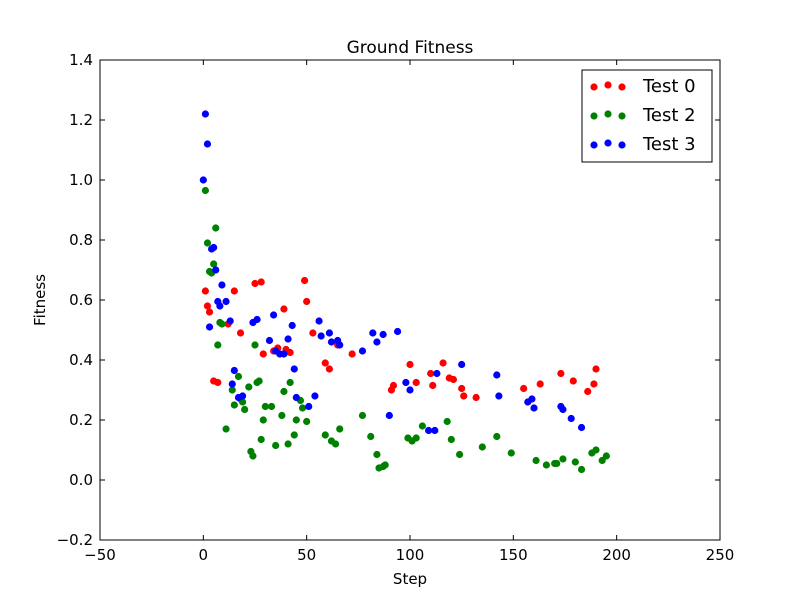 This screenshot has width=800, height=600. What do you see at coordinates (204, 555) in the screenshot?
I see `x-tick-label: 0` at bounding box center [204, 555].